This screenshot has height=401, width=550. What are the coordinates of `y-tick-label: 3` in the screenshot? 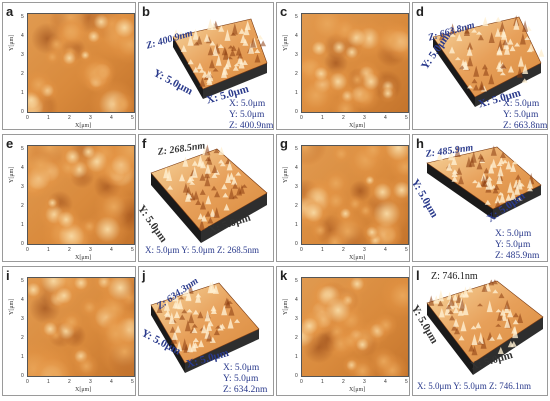 It's located at (22, 319).